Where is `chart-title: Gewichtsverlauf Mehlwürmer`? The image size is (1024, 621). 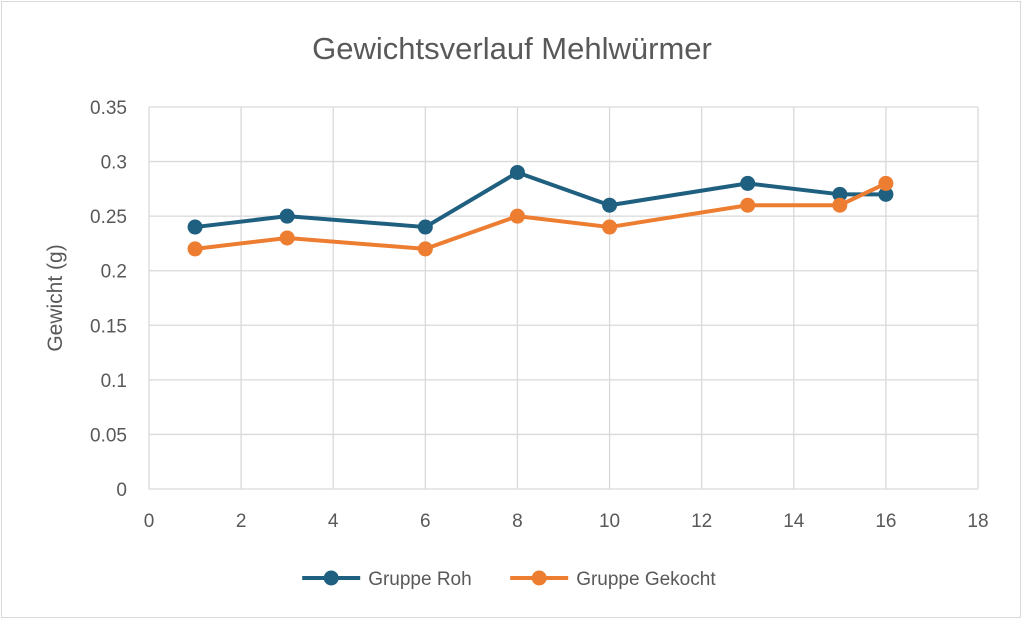
chart-title: Gewichtsverlauf Mehlwürmer is located at coordinates (512, 48).